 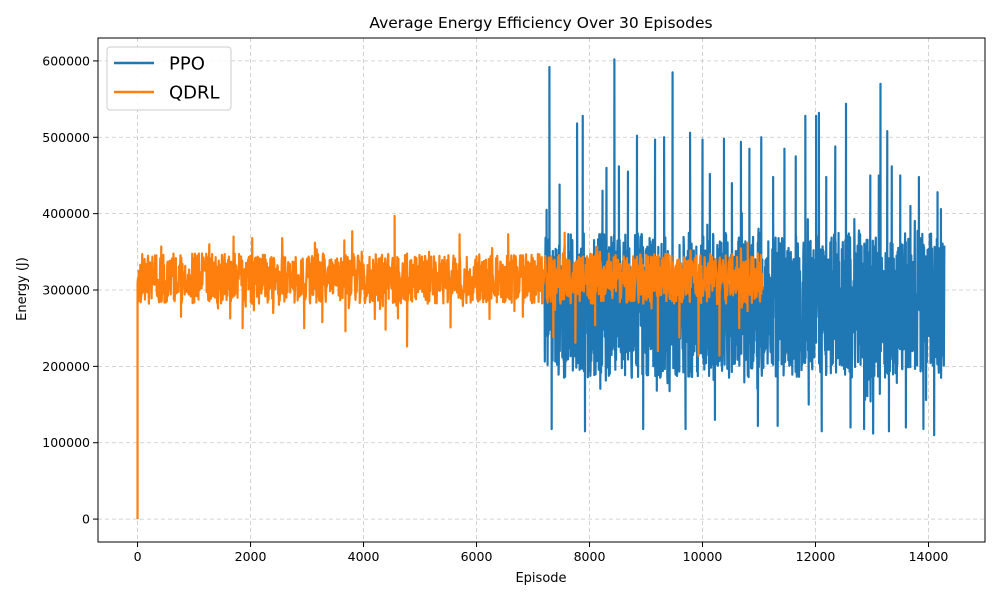 I want to click on legend-label-qdrl: QDRL, so click(x=194, y=93).